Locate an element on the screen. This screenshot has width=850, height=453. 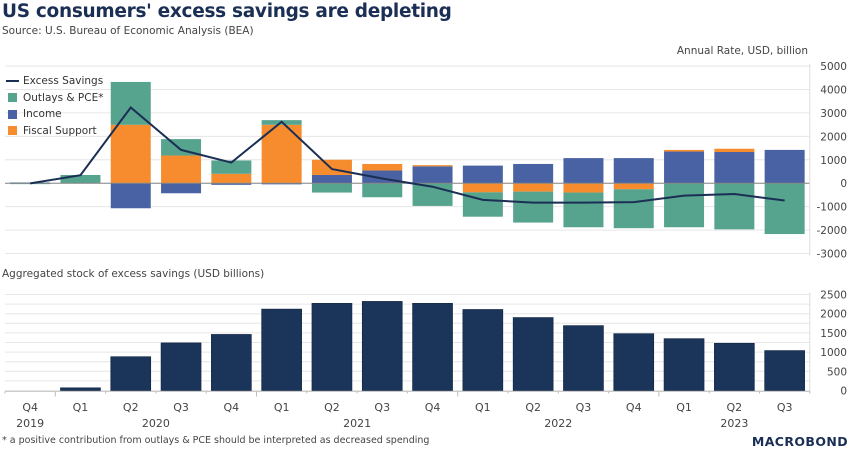
y-tick-label: 1500 is located at coordinates (833, 334).